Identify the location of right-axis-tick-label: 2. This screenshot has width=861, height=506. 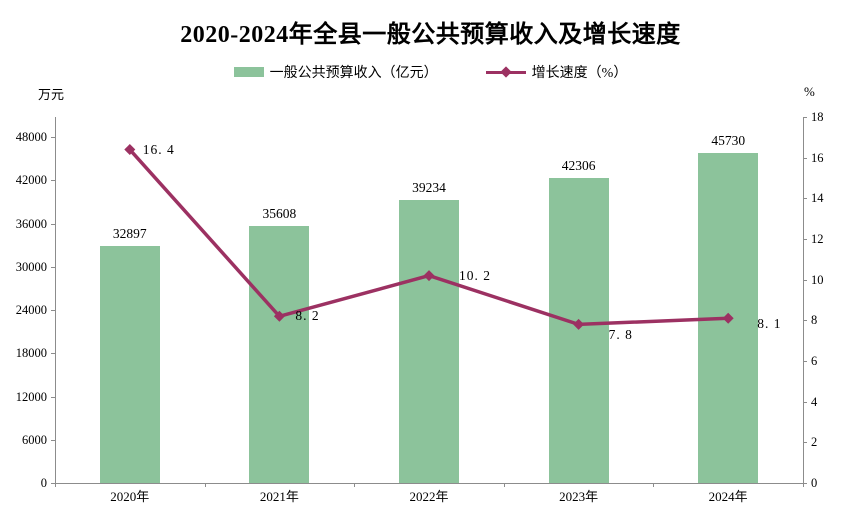
(814, 442).